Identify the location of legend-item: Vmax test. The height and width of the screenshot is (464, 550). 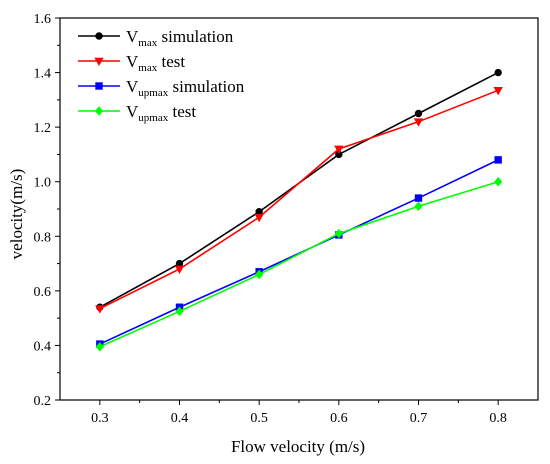
(131, 63).